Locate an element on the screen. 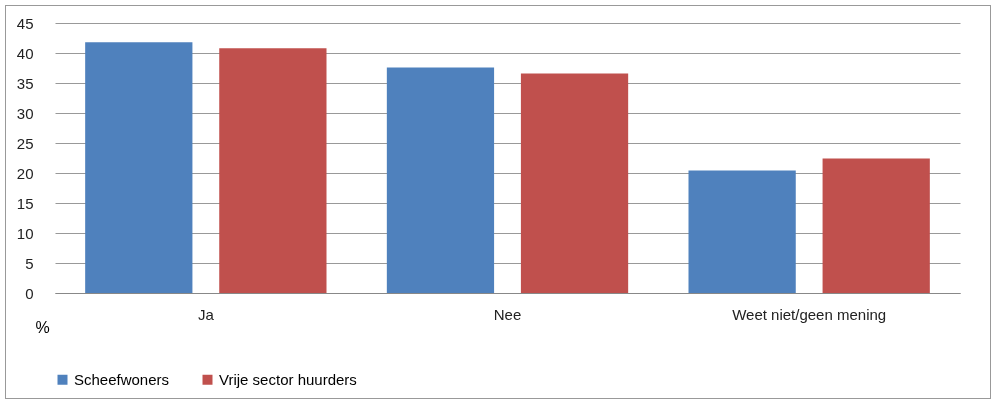 This screenshot has height=409, width=1007. y-axis-title: % is located at coordinates (42, 327).